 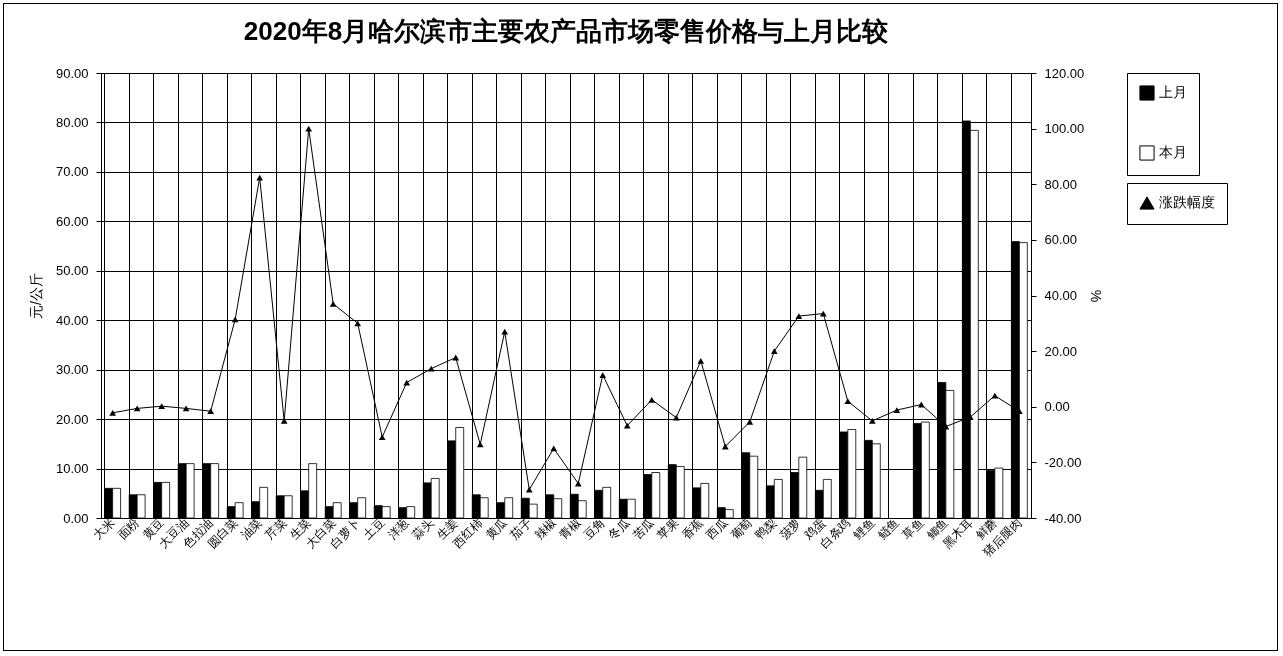 What do you see at coordinates (423, 529) in the screenshot?
I see `x-tick-label: 蒜头` at bounding box center [423, 529].